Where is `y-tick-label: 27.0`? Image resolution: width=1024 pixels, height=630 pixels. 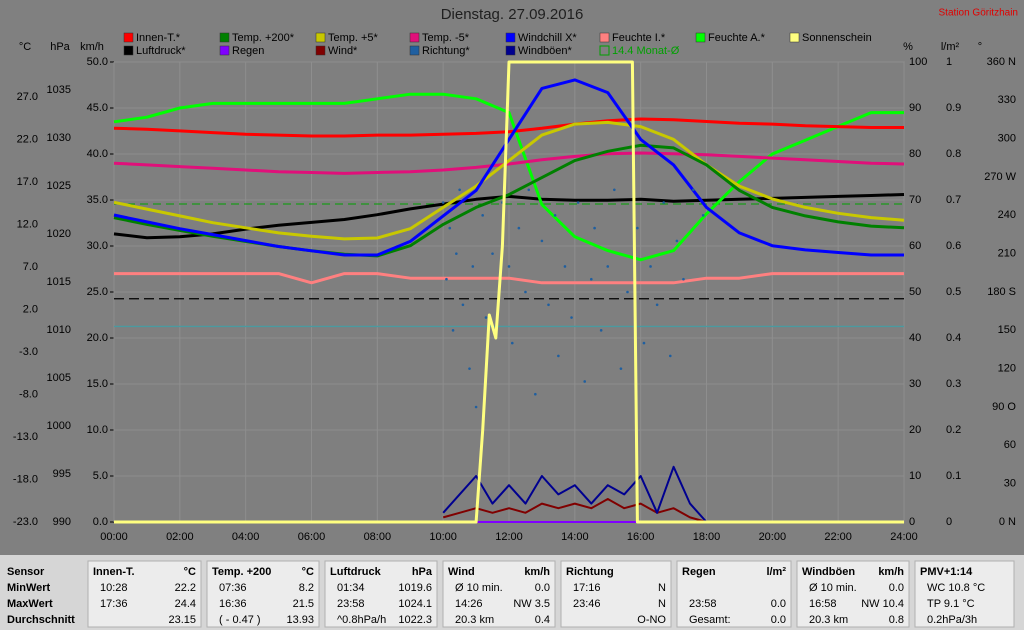 y-tick-label: 27.0 is located at coordinates (27, 97).